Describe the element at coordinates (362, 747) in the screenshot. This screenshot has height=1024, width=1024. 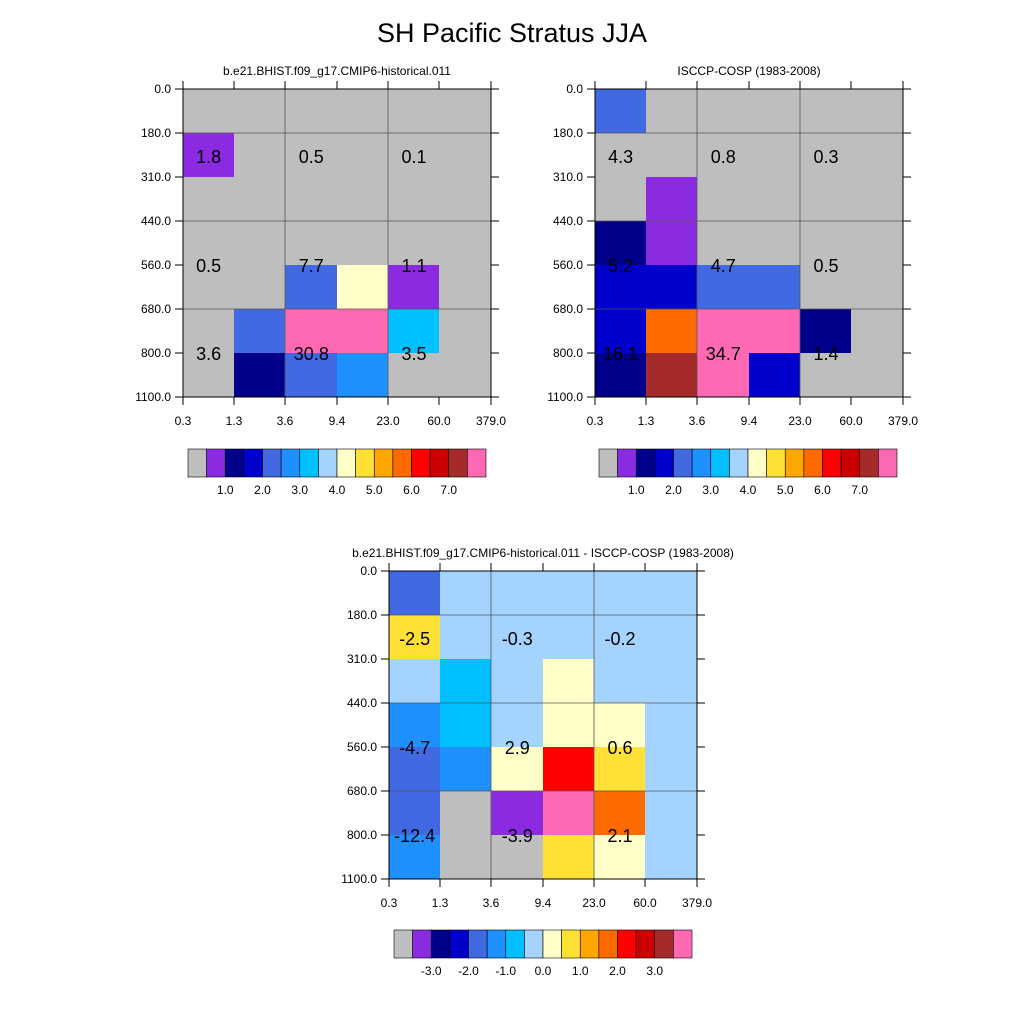
I see `y-tick-label: 560.0` at that location.